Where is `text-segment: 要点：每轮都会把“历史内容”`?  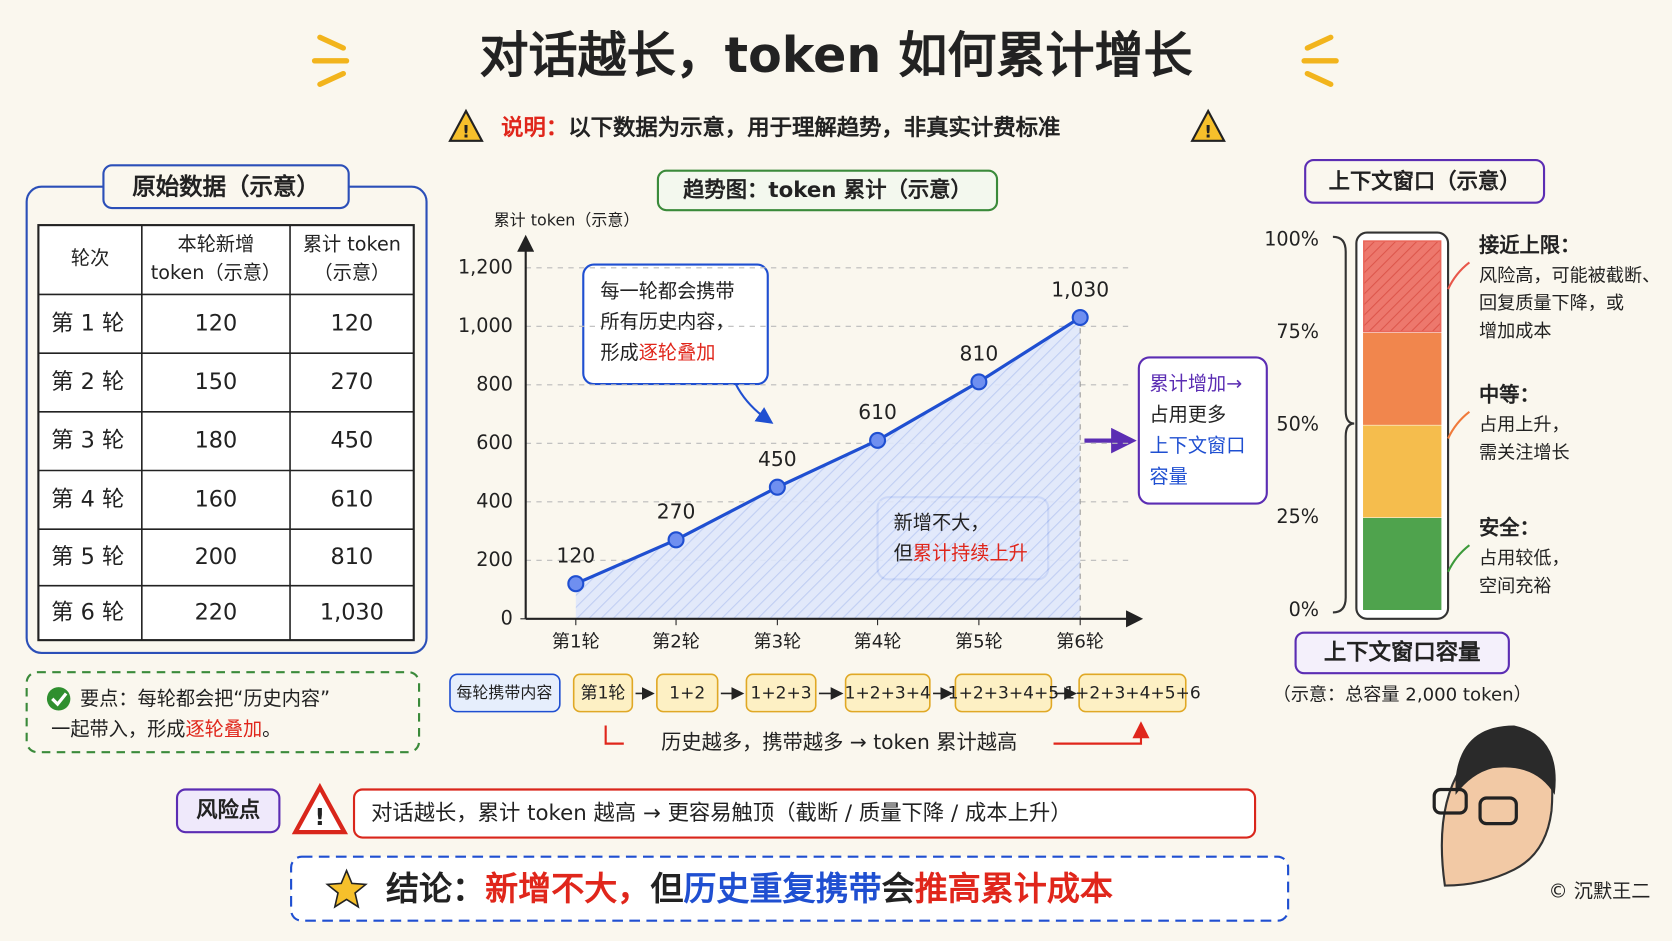
text-segment: 要点：每轮都会把“历史内容” is located at coordinates (205, 697).